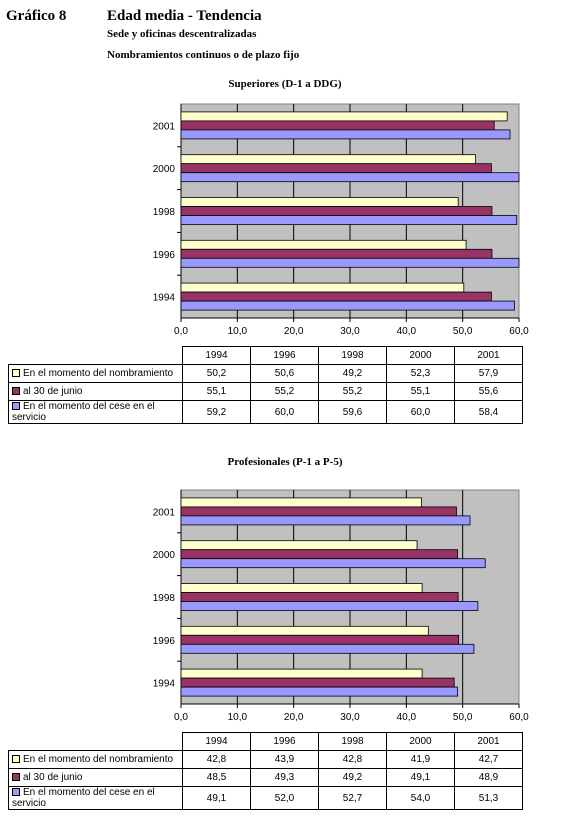 The image size is (570, 824). I want to click on table-value-cell: 52,0, so click(284, 798).